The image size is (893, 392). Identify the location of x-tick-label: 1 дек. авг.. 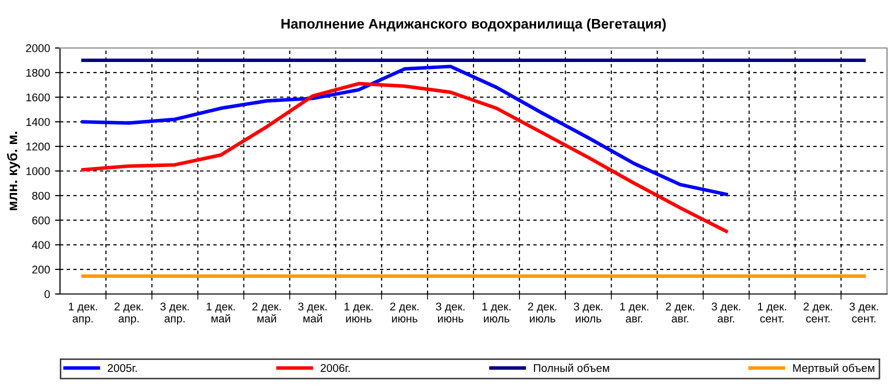
(634, 312).